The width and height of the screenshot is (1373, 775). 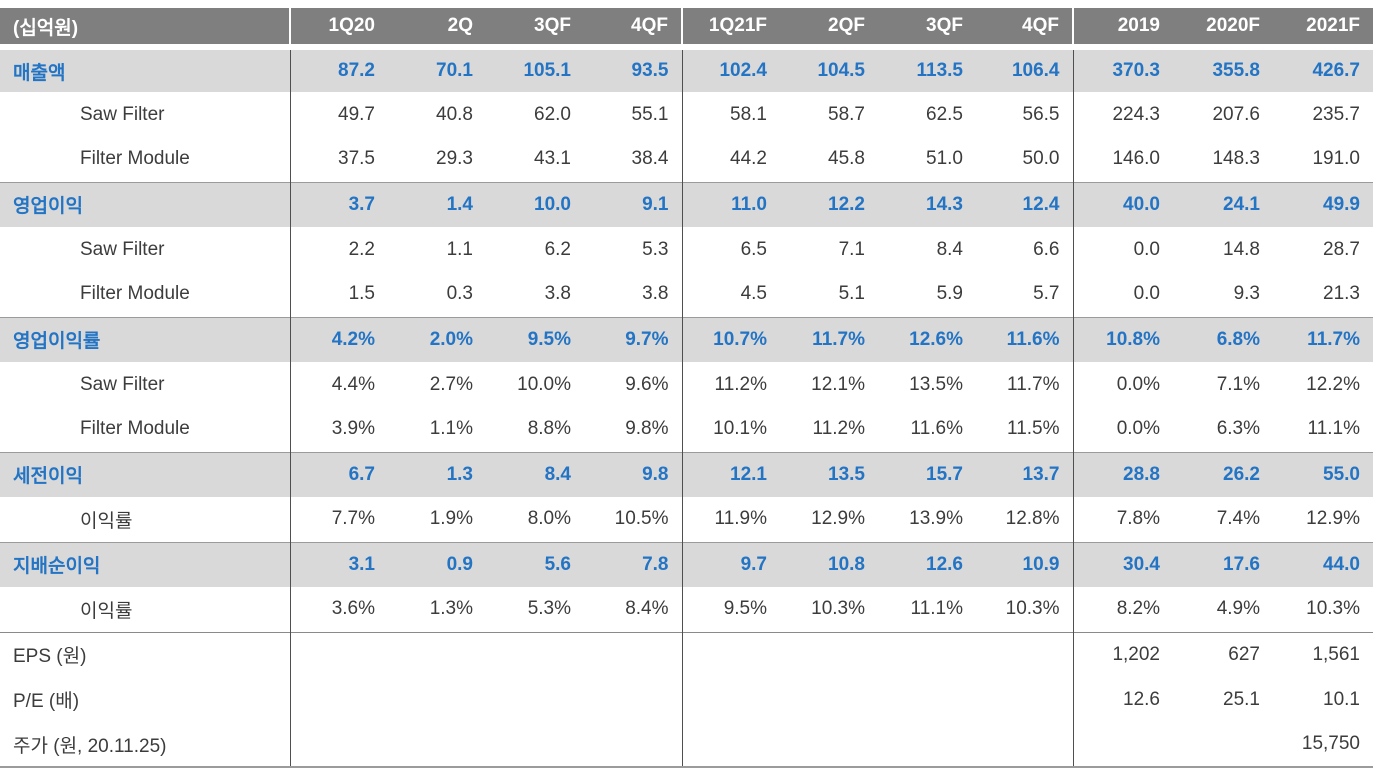 I want to click on value-cell: 6.8%, so click(x=1223, y=339).